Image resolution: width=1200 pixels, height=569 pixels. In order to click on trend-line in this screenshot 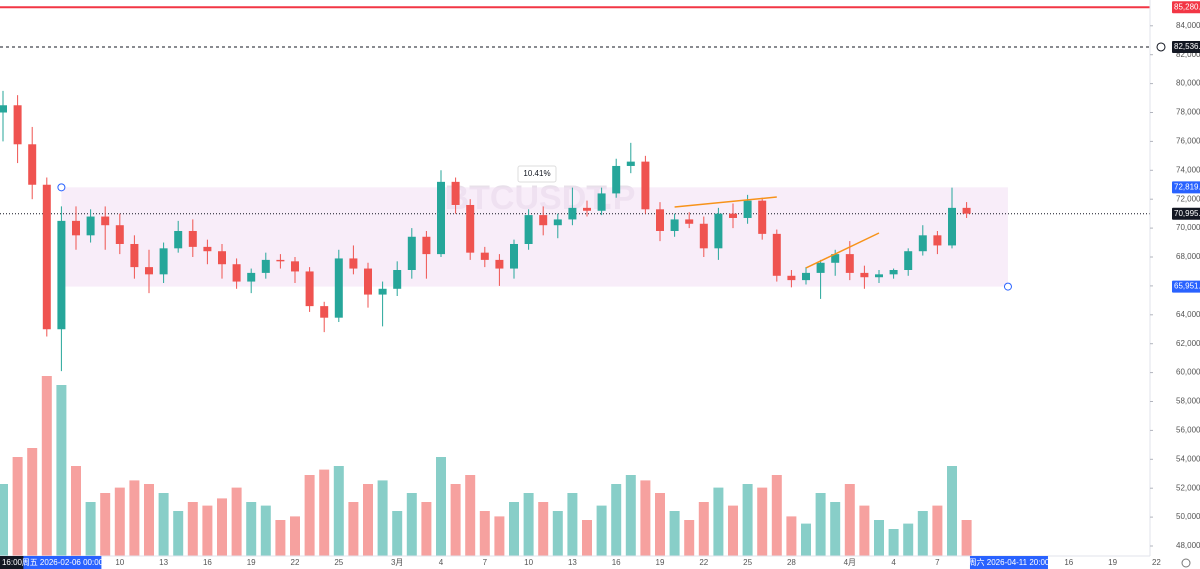, I will do `click(842, 250)`.